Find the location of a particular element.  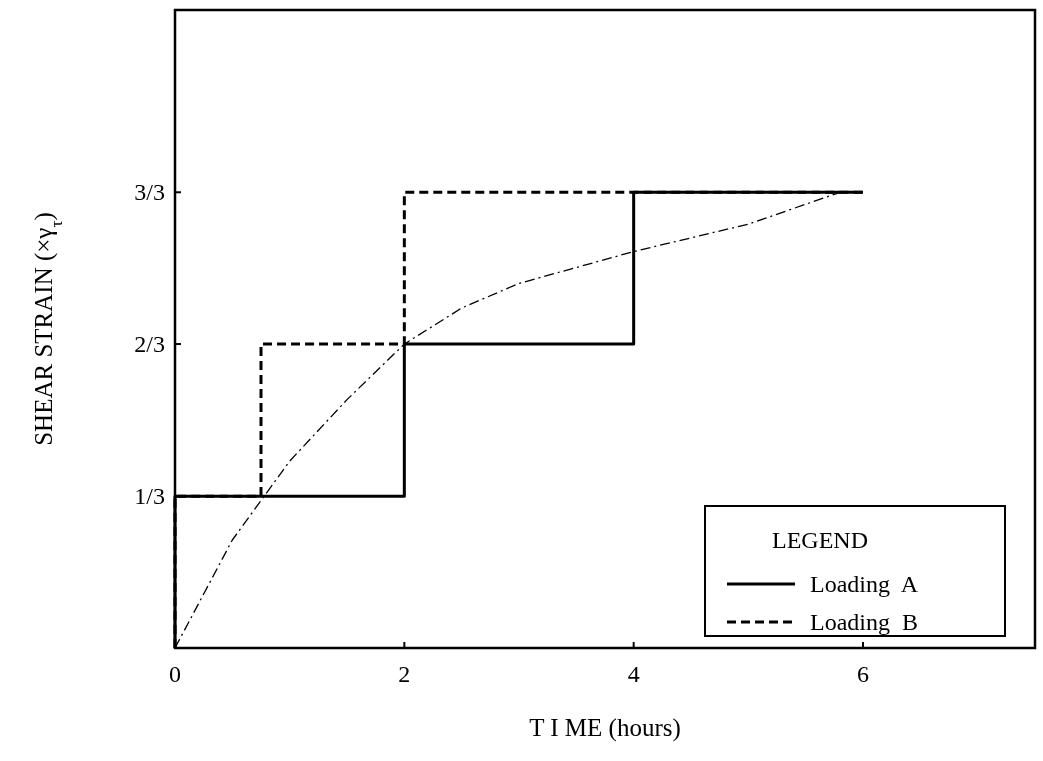

x-tick-label: 6 is located at coordinates (863, 674).